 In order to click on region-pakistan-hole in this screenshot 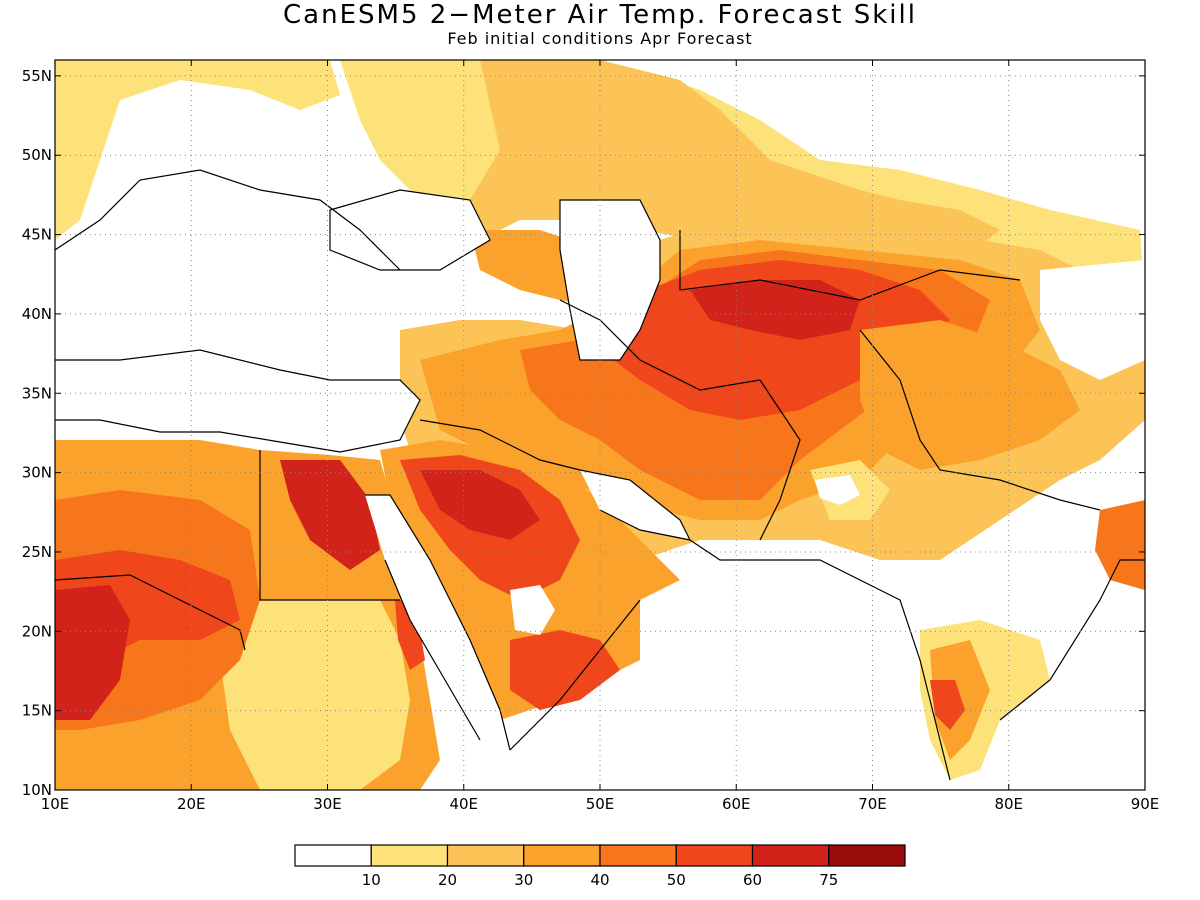, I will do `click(837, 490)`.